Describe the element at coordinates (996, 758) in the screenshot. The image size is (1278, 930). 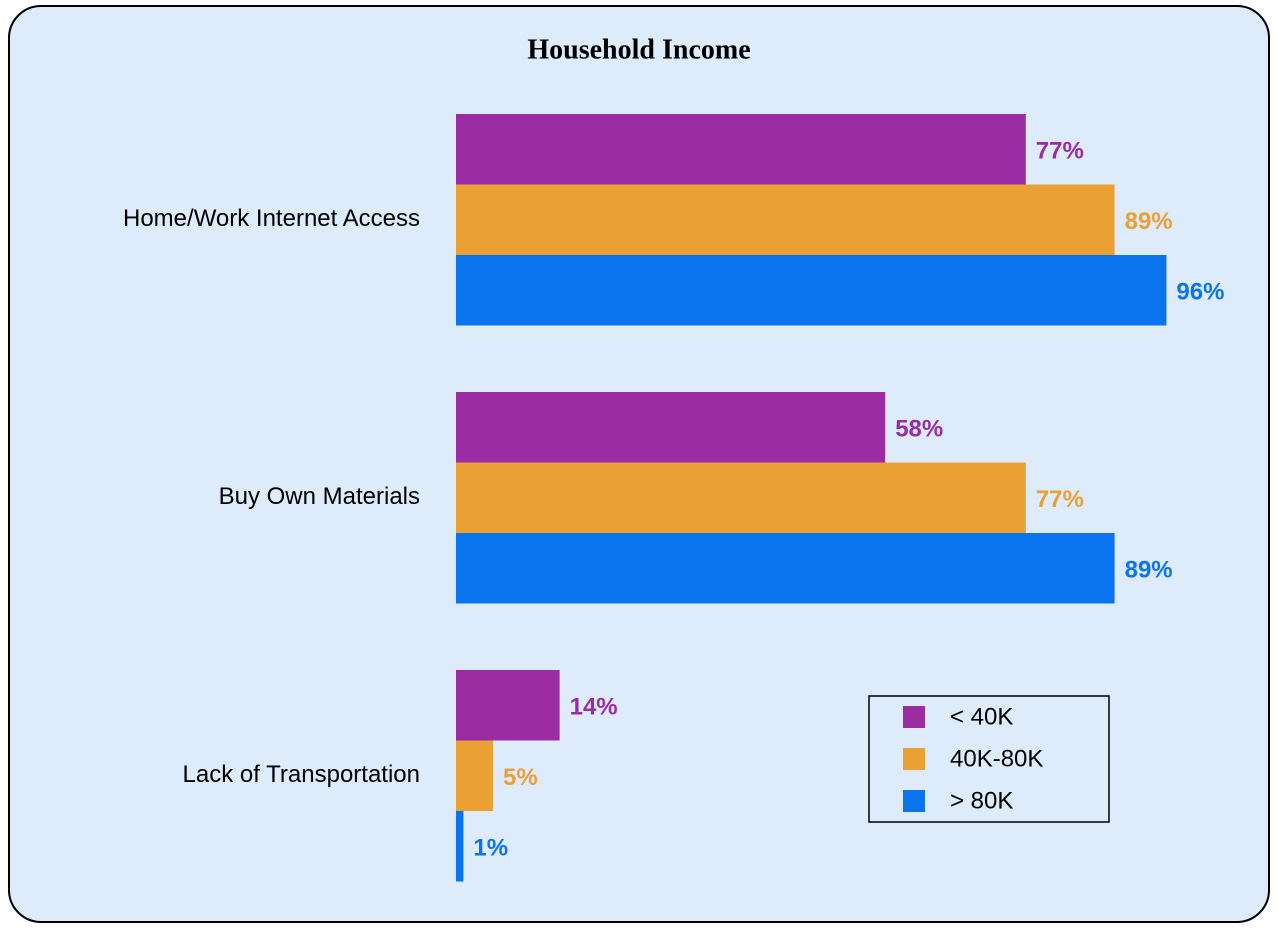
I see `legend-label: 40K-80K` at that location.